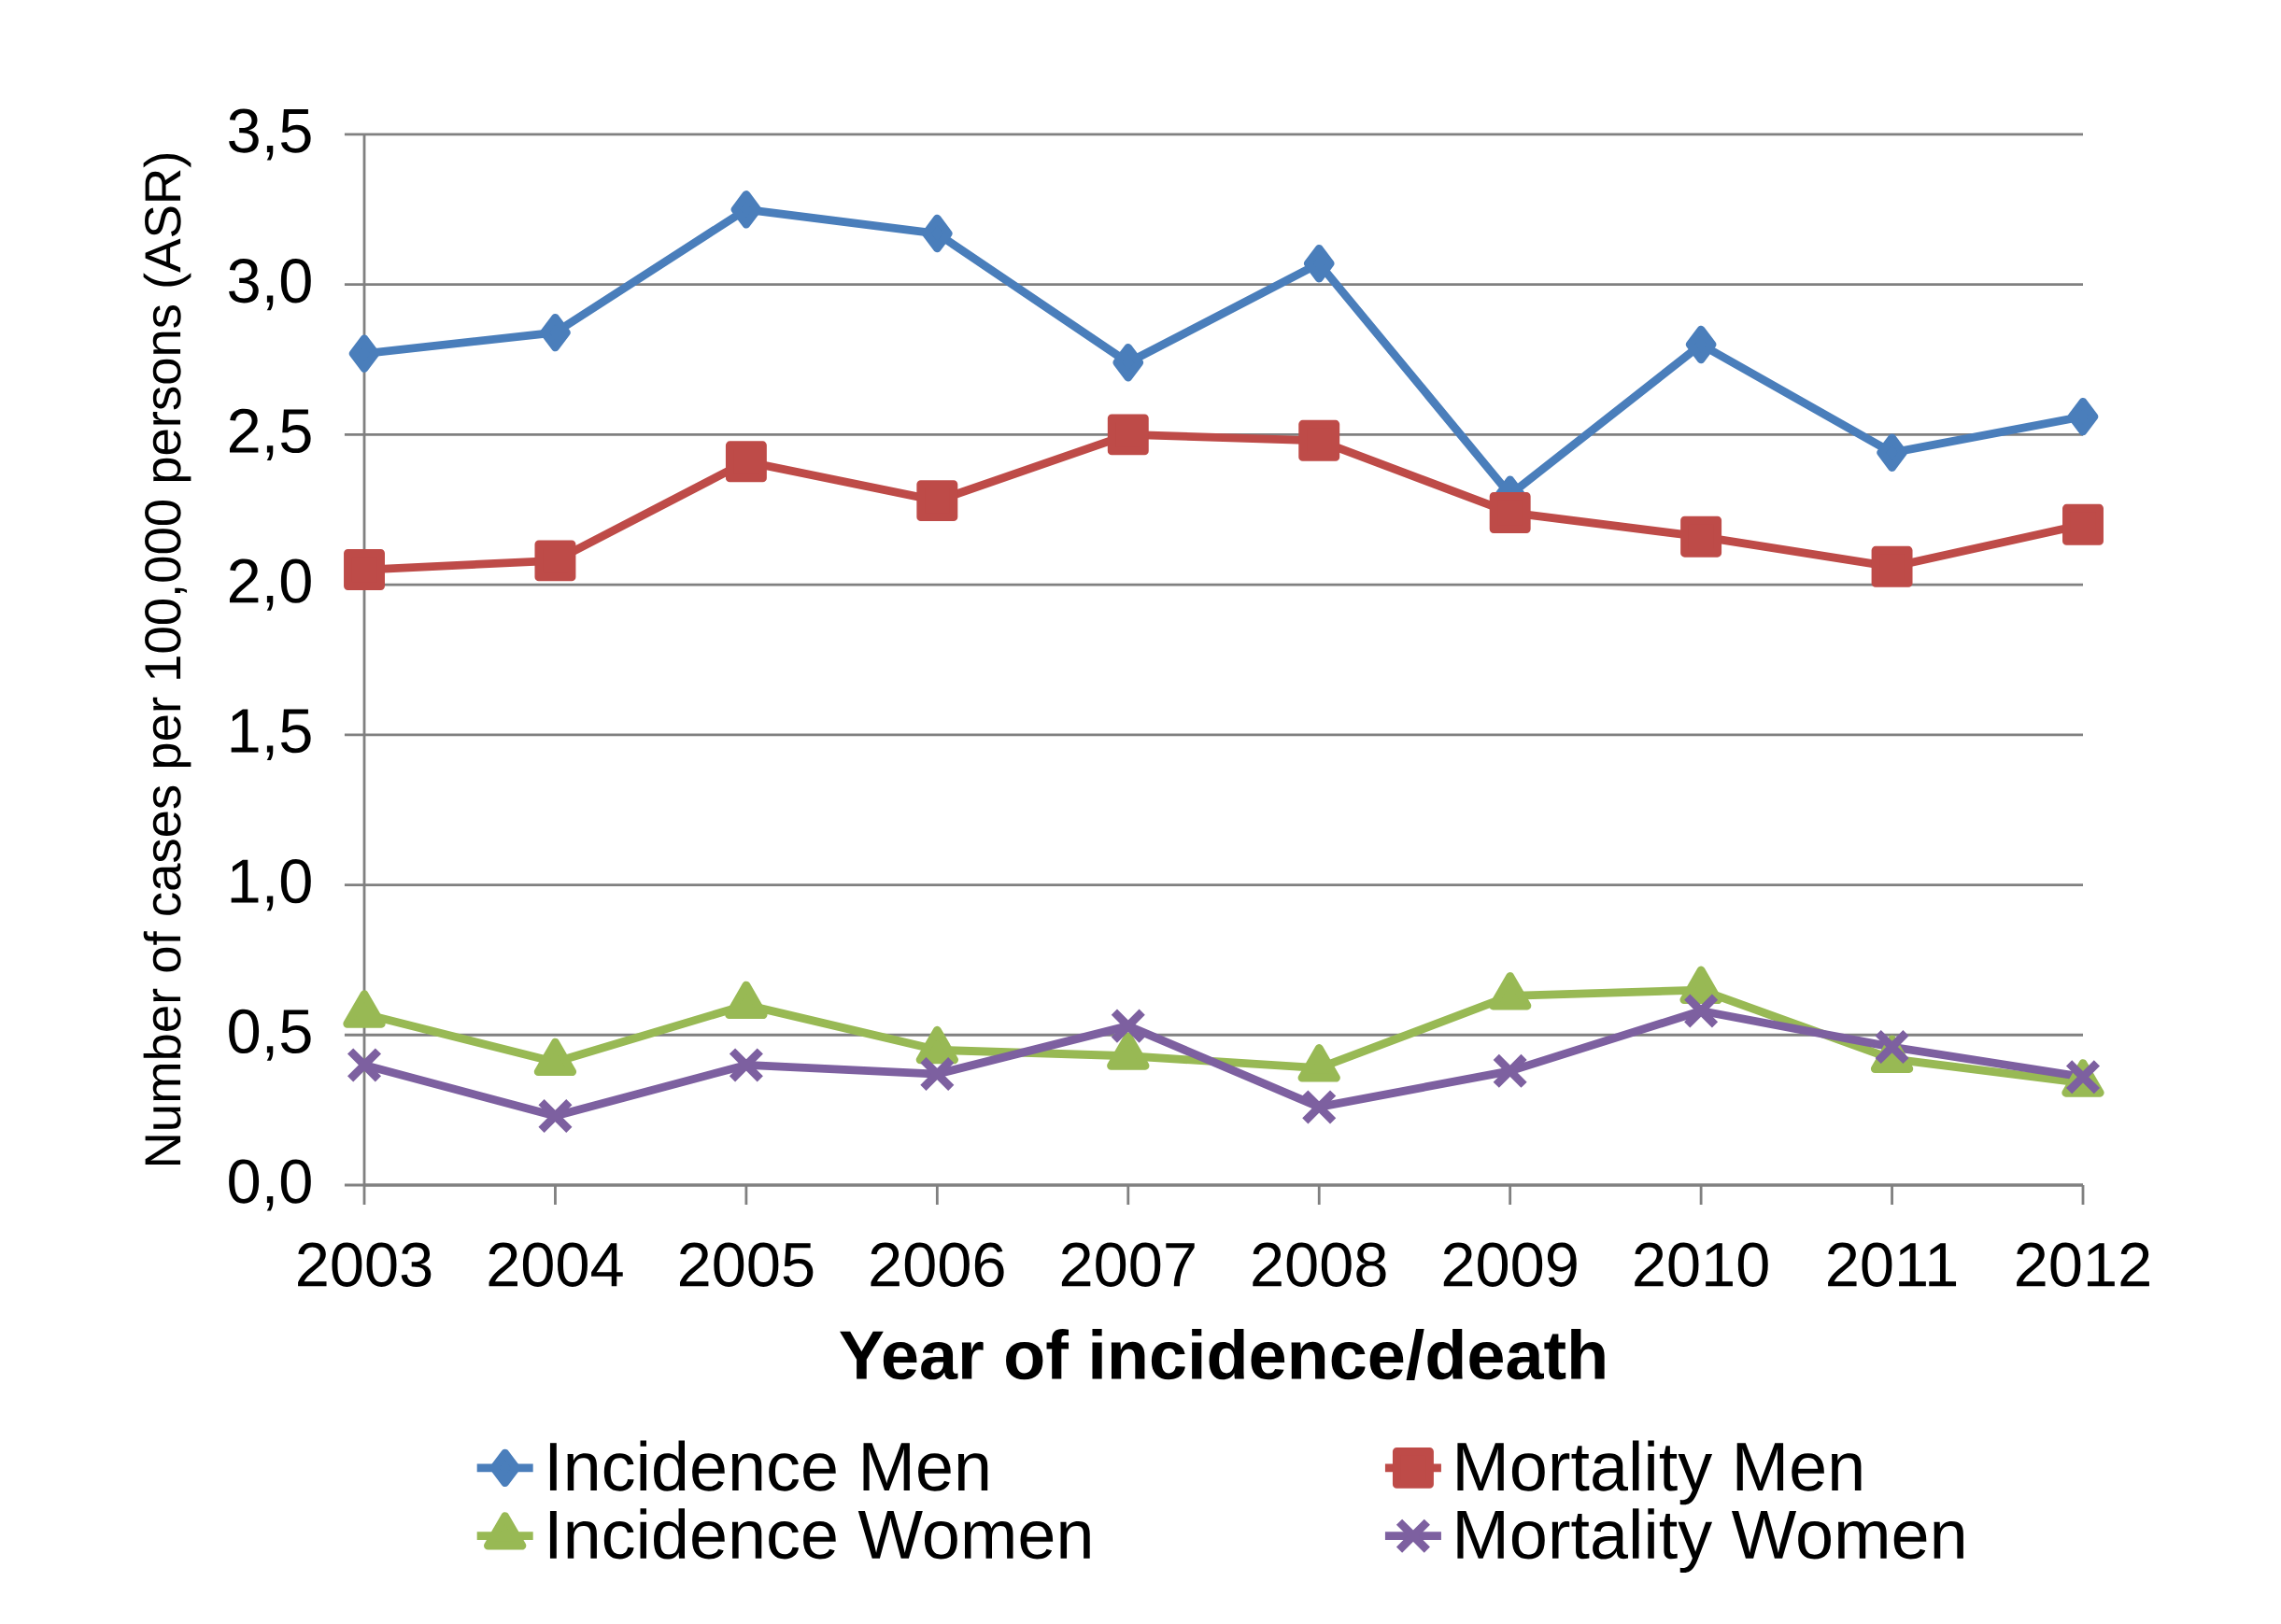 Image resolution: width=2281 pixels, height=1624 pixels. Describe the element at coordinates (768, 1465) in the screenshot. I see `legend-label: Incidence Men` at that location.